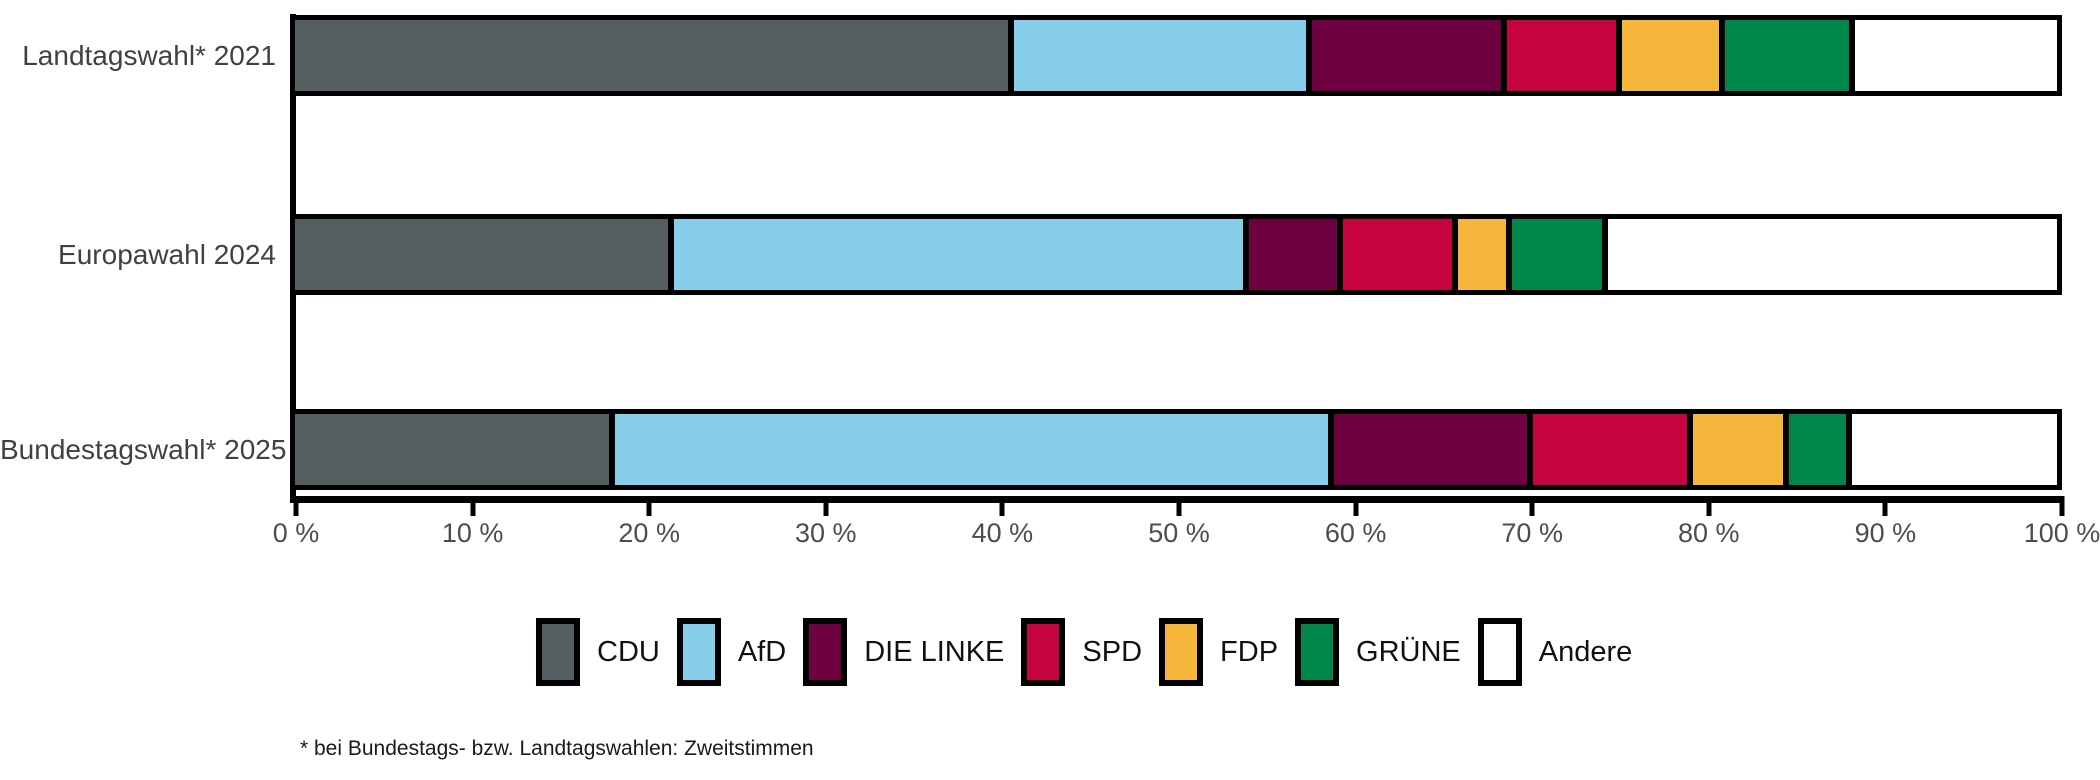 The image size is (2100, 780). I want to click on legend-swatch-afd, so click(698, 652).